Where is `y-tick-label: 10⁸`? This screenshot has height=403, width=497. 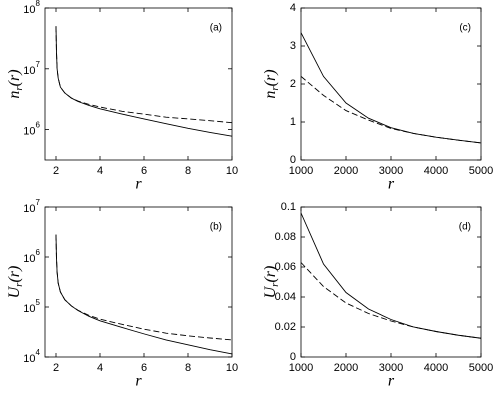
y-tick-label: 10⁸ is located at coordinates (31, 8).